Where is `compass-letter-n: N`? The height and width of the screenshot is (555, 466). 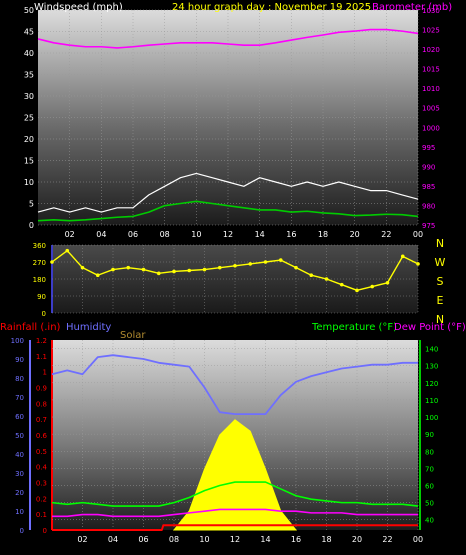 compass-letter-n: N is located at coordinates (440, 319).